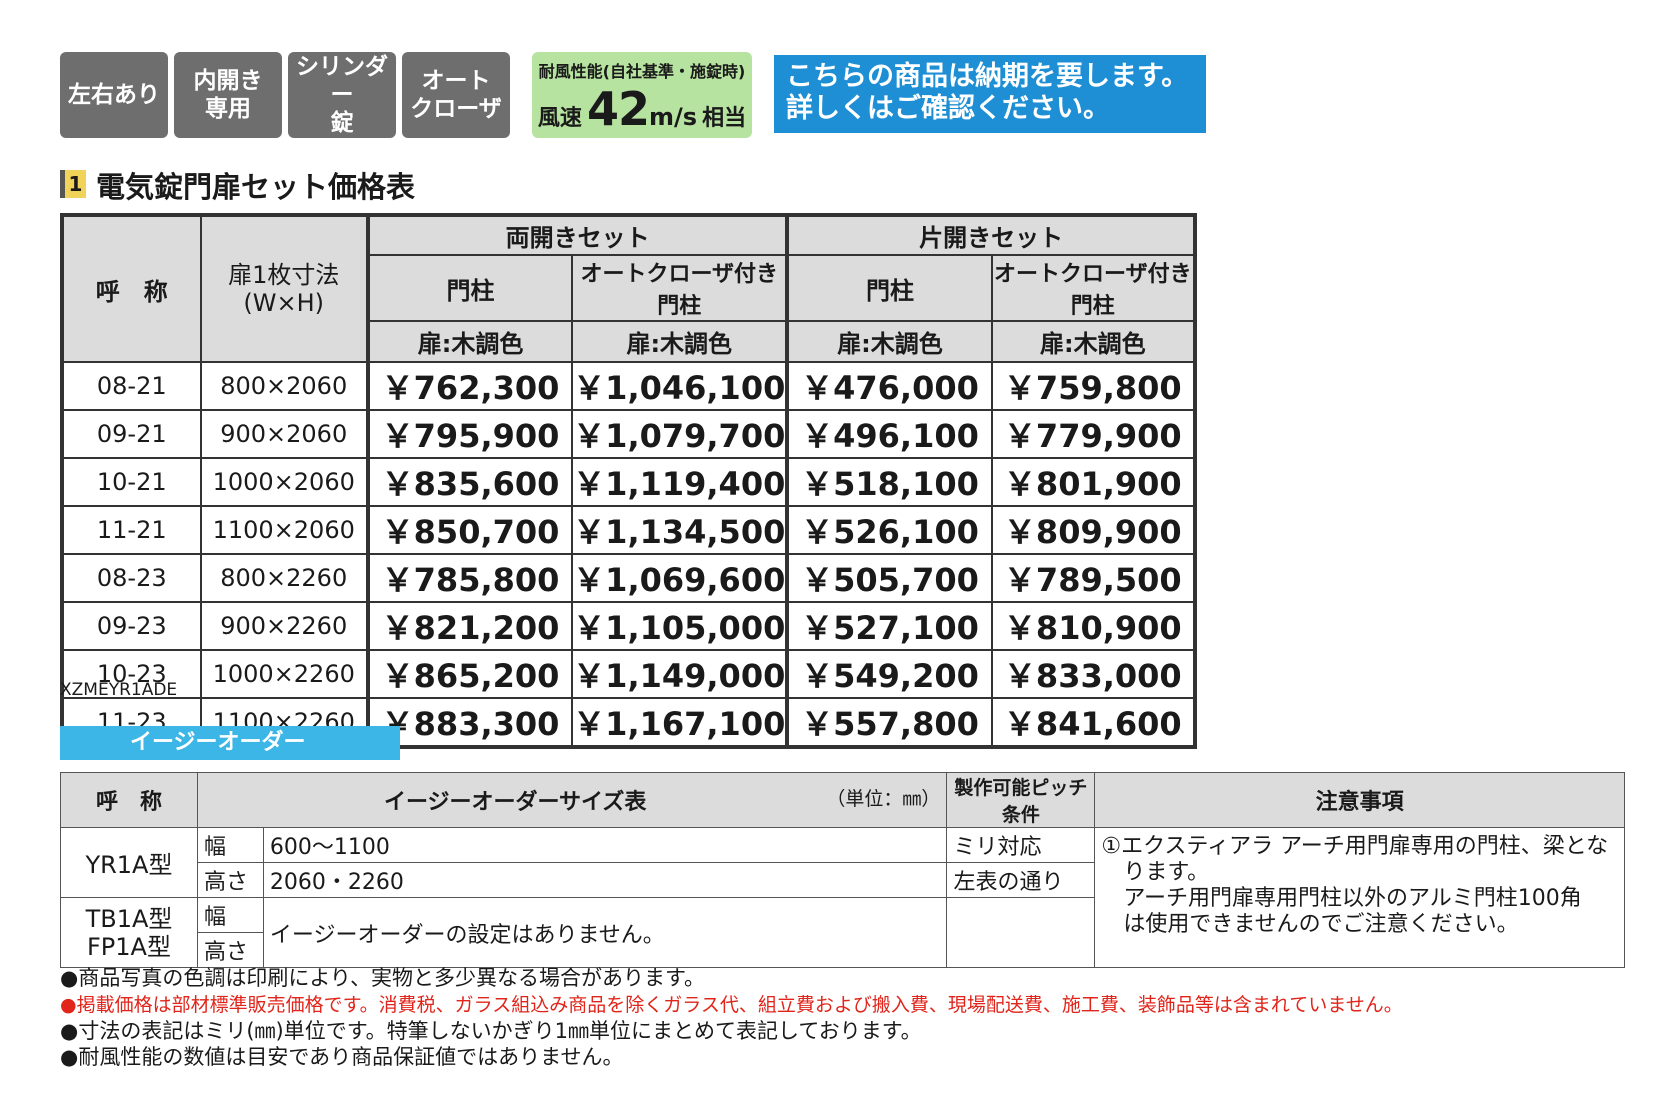 This screenshot has height=1100, width=1675. Describe the element at coordinates (128, 946) in the screenshot. I see `fp1a-name: FP1A型` at that location.